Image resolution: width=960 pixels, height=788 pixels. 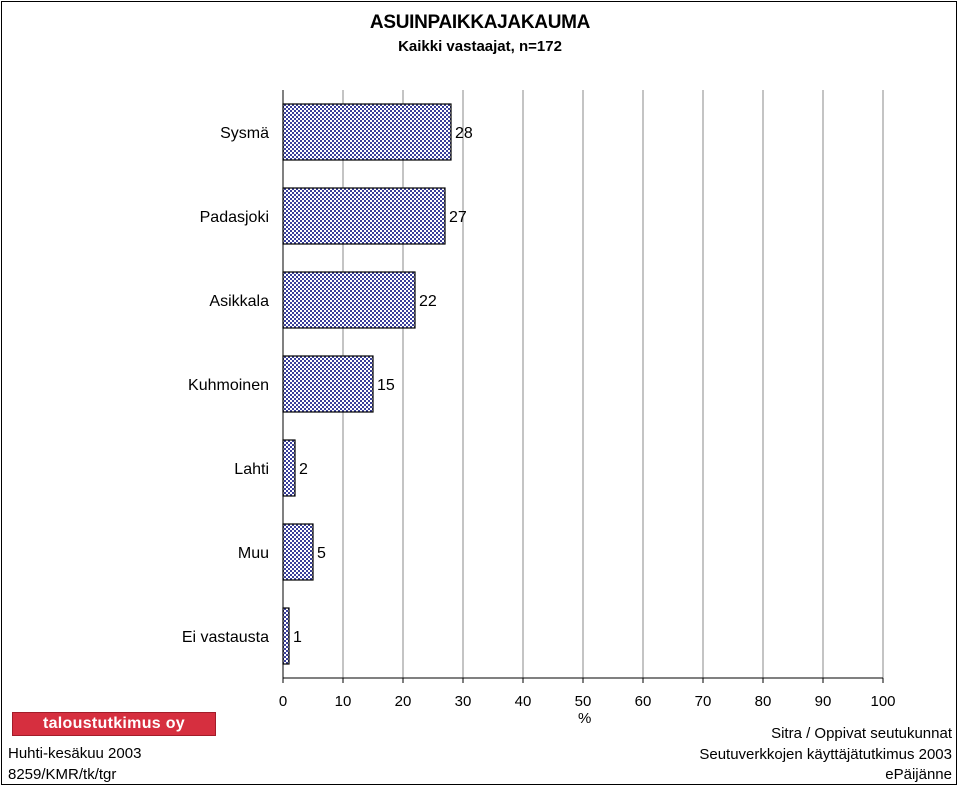 I want to click on chart-title: ASUINPAIKKAJAKAUMA, so click(x=480, y=22).